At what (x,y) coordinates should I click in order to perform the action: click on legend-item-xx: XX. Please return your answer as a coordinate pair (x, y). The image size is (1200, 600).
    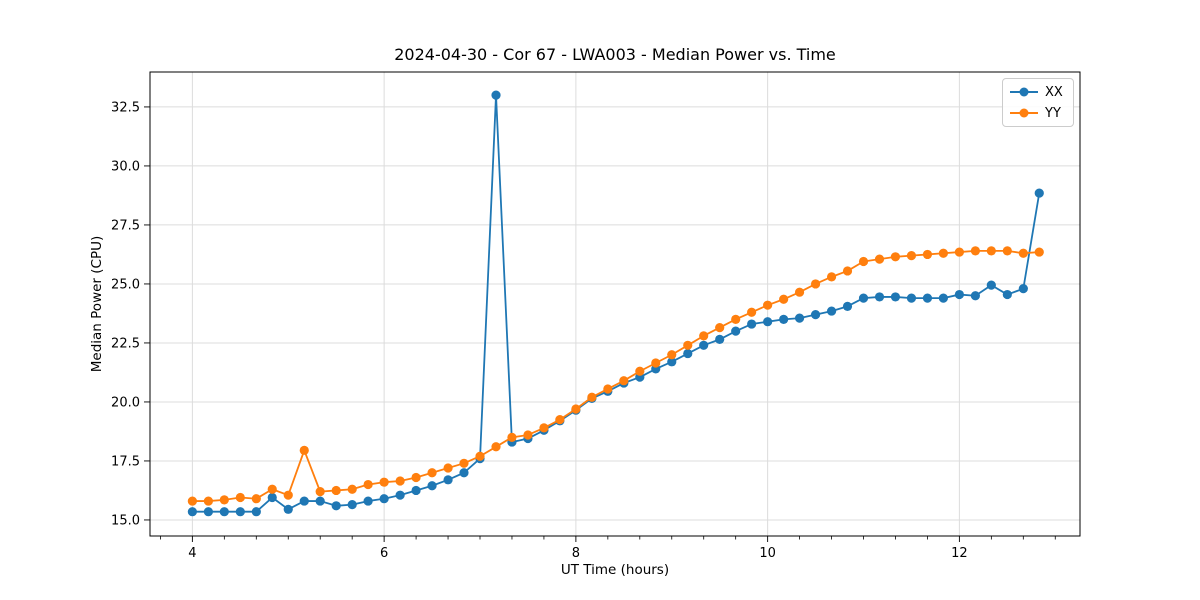
    Looking at the image, I should click on (1037, 92).